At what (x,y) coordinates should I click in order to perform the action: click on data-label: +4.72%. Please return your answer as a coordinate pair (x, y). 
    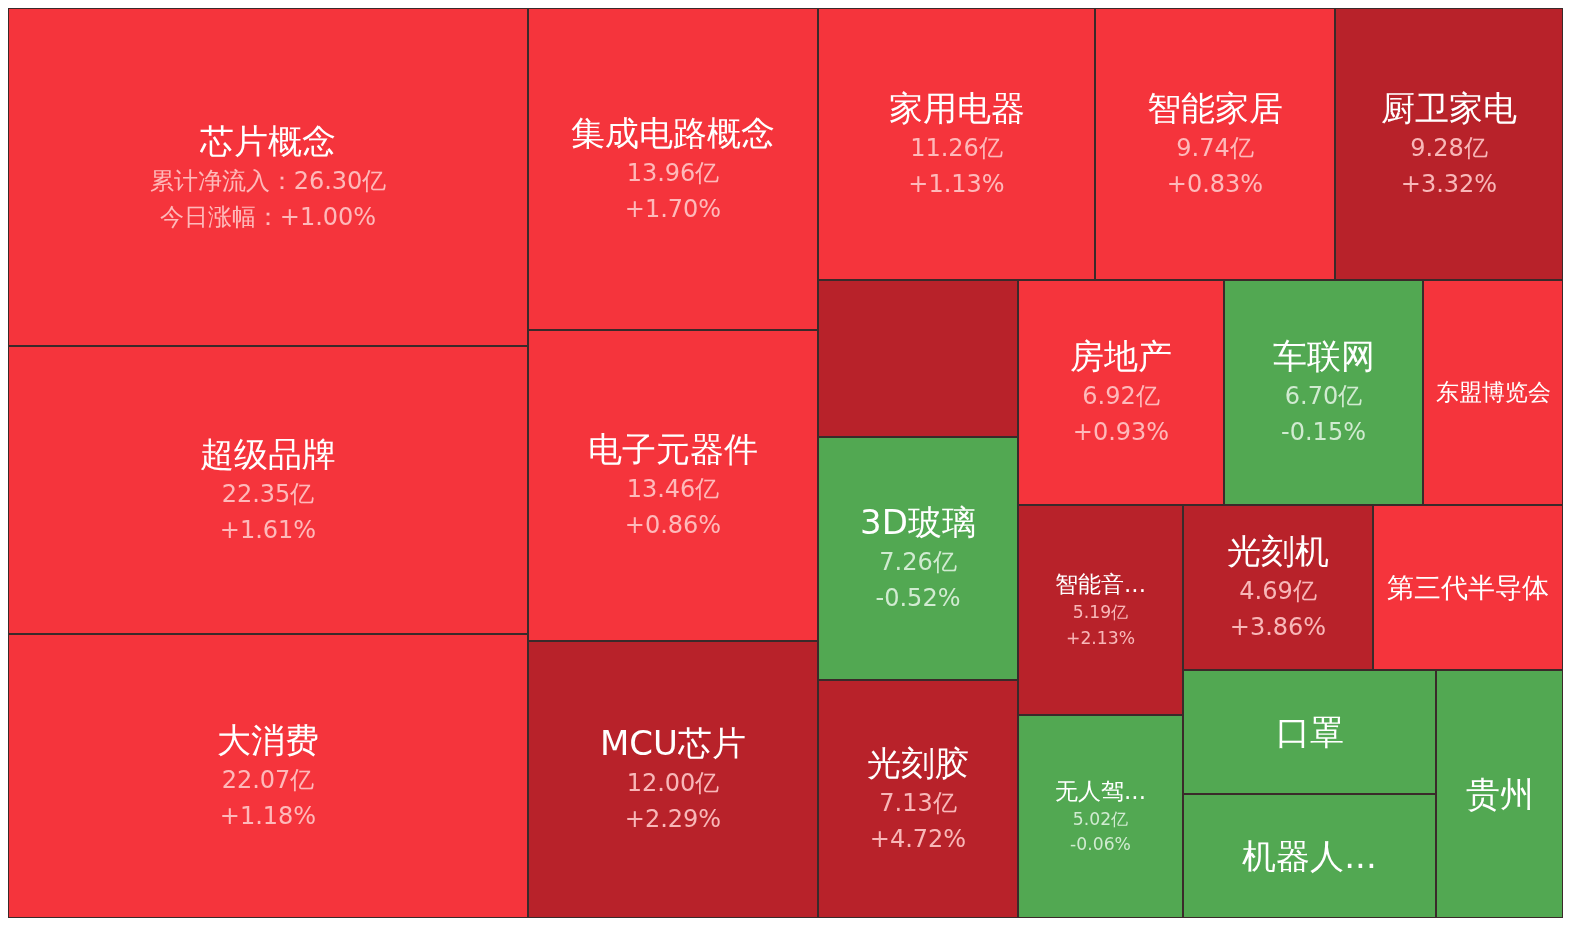
    Looking at the image, I should click on (918, 838).